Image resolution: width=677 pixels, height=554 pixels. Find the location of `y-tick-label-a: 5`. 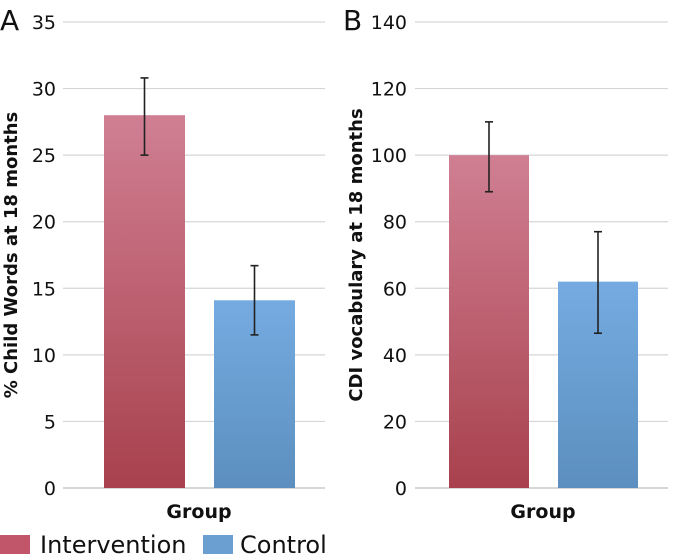

y-tick-label-a: 5 is located at coordinates (50, 422).